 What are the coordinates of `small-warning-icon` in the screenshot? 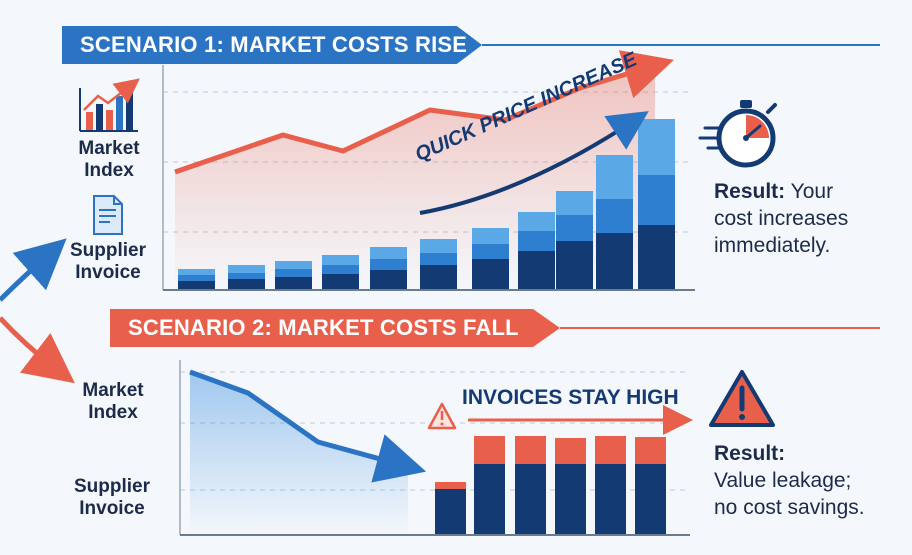 It's located at (442, 416).